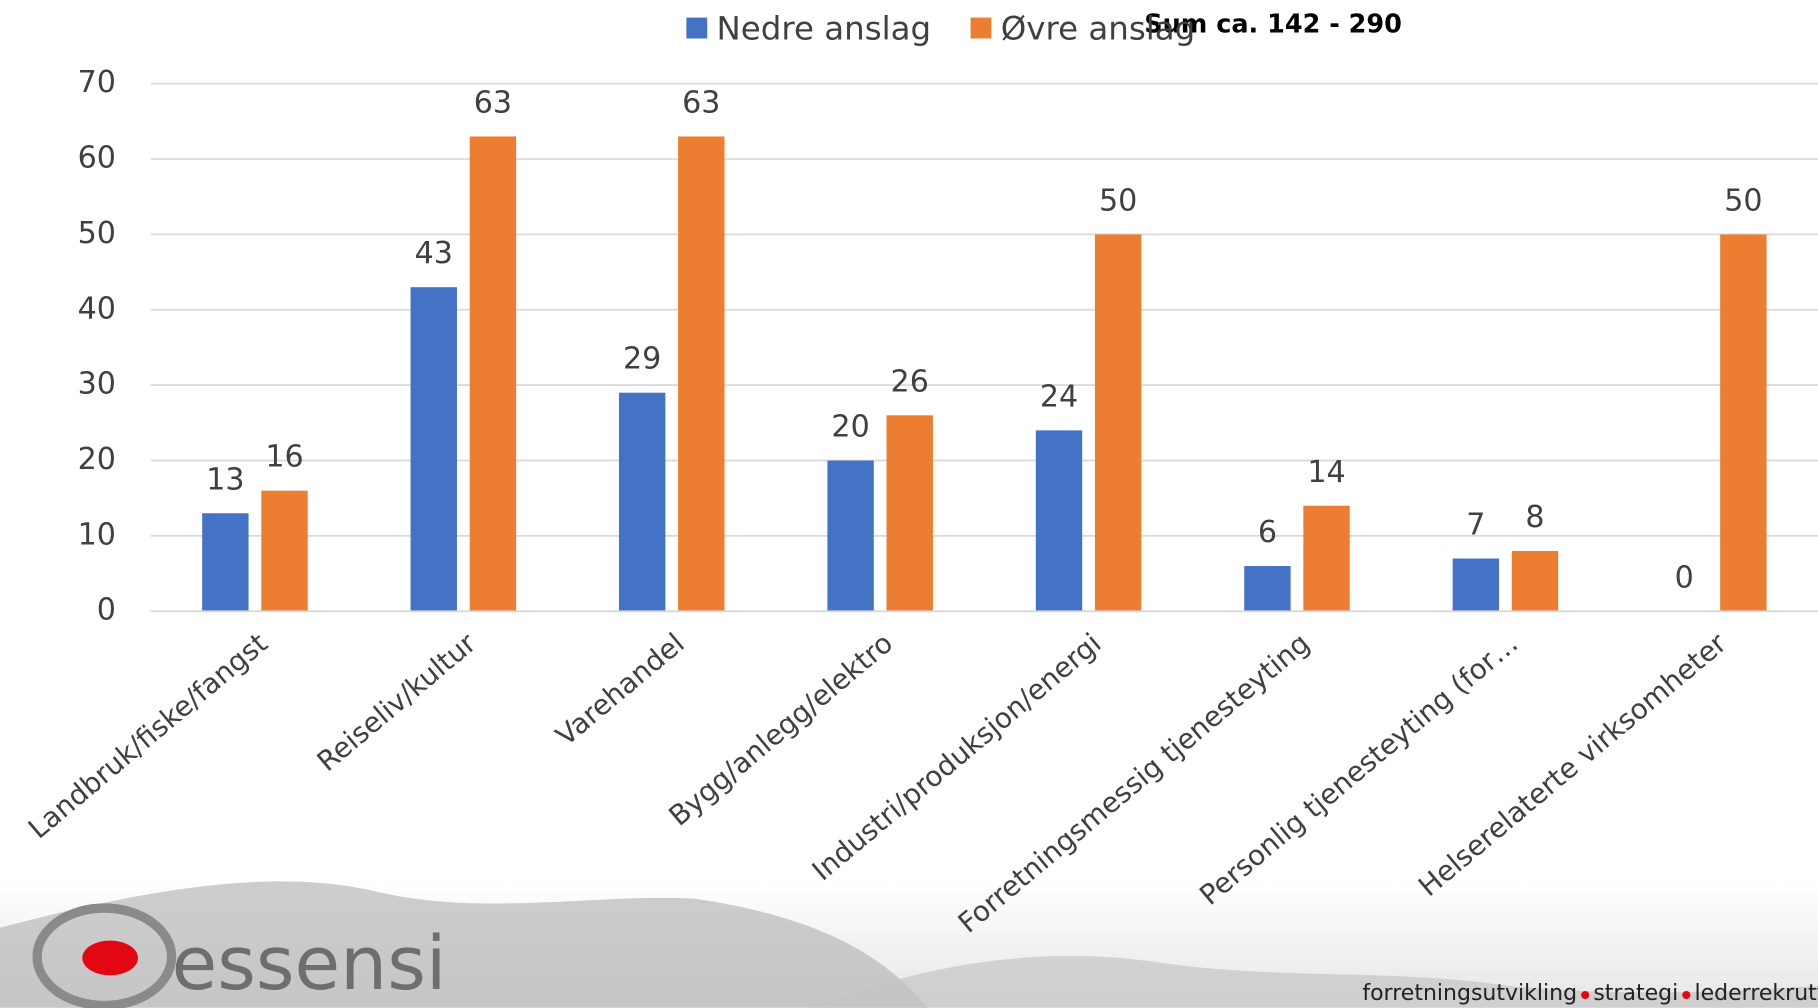  Describe the element at coordinates (97, 233) in the screenshot. I see `y-tick-label: 50` at that location.